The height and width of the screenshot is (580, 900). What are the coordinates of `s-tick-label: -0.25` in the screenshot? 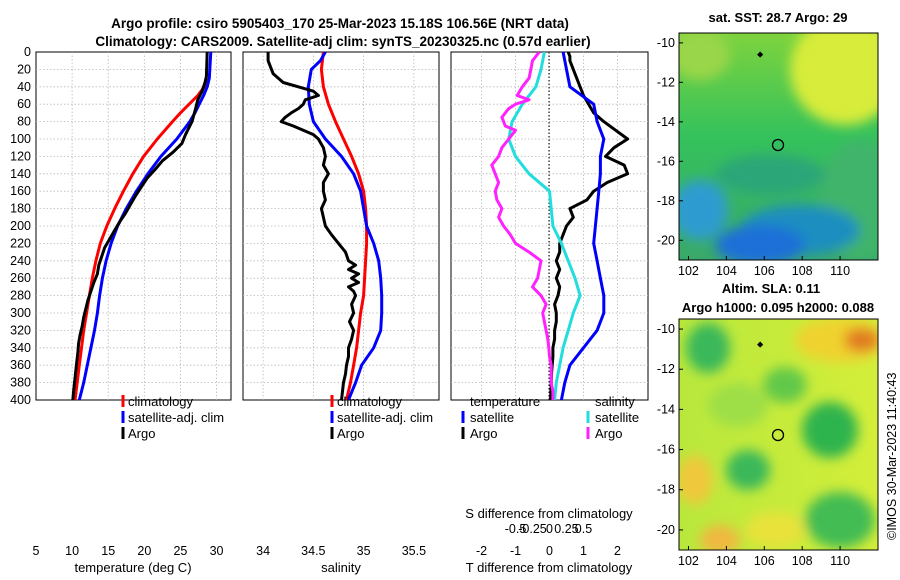 It's located at (532, 529).